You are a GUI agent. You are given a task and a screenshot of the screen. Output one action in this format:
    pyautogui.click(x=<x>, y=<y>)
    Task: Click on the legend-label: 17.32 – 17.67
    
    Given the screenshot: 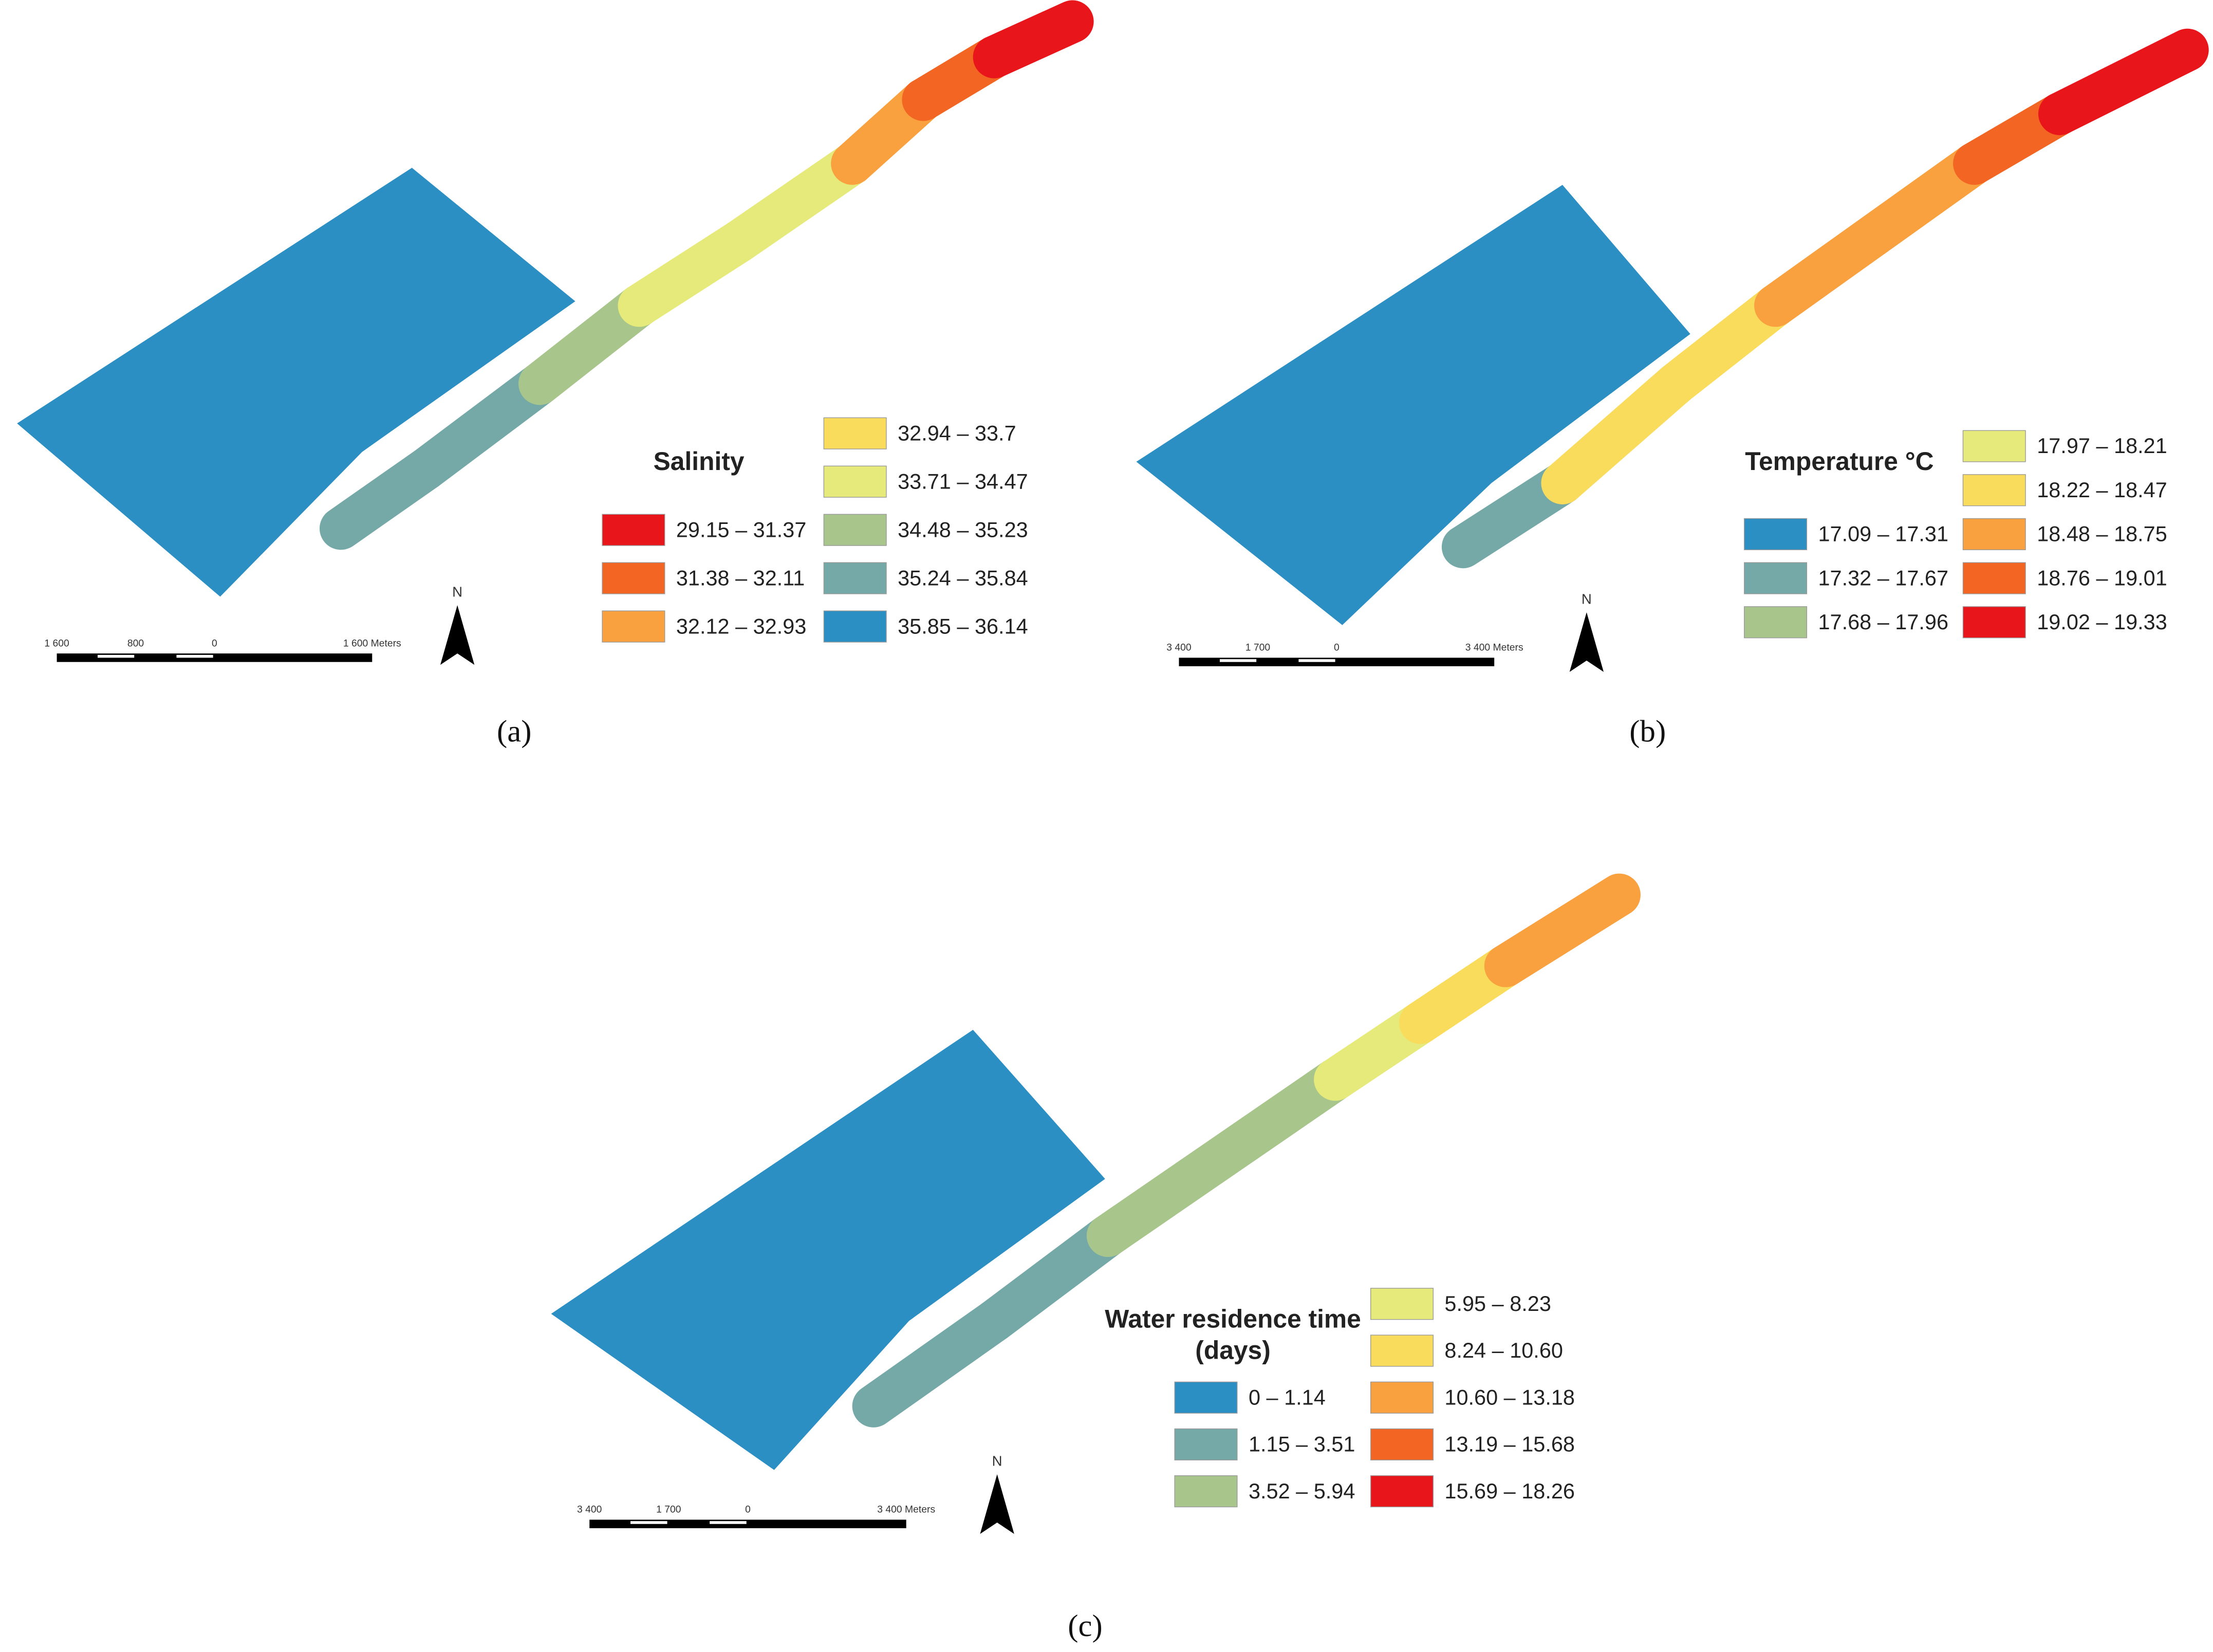 What is the action you would take?
    pyautogui.click(x=1883, y=578)
    